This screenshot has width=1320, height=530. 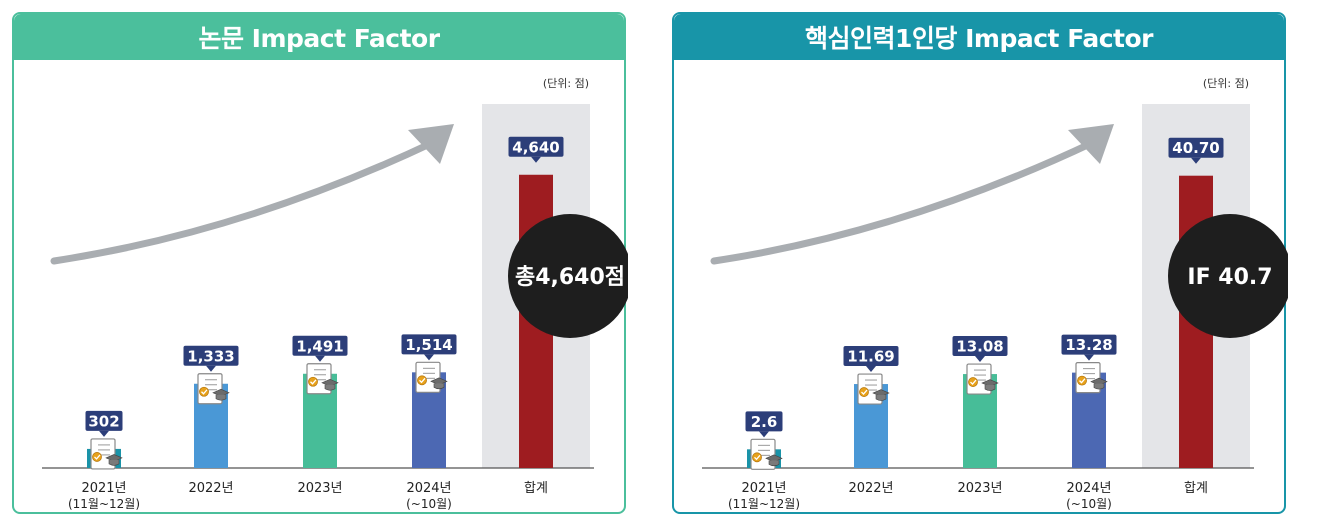 I want to click on total-callout: 총4,640점, so click(x=568, y=276).